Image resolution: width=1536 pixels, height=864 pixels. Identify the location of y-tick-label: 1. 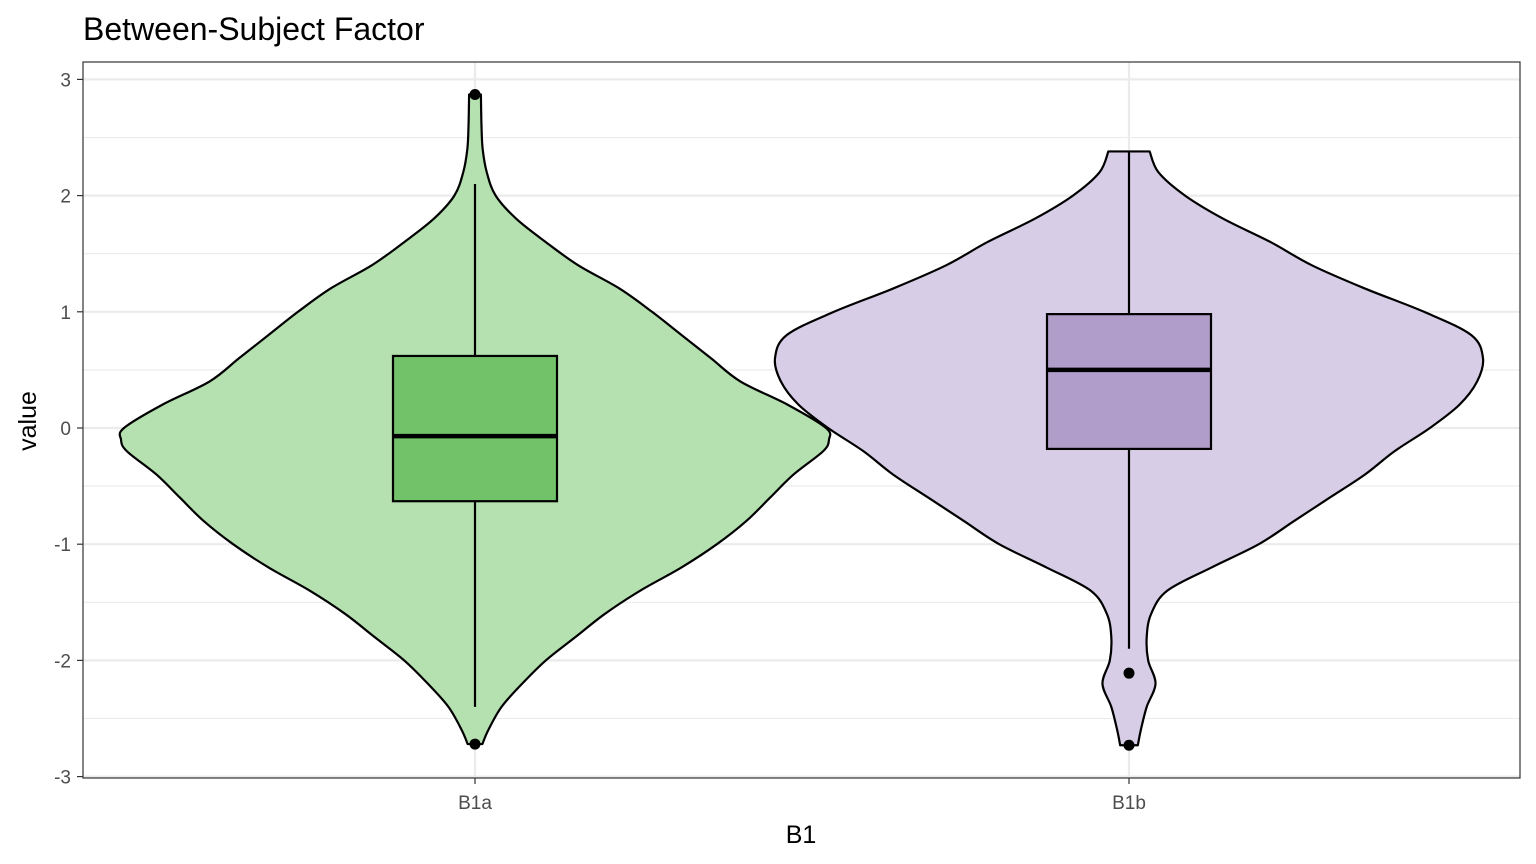
(65, 313).